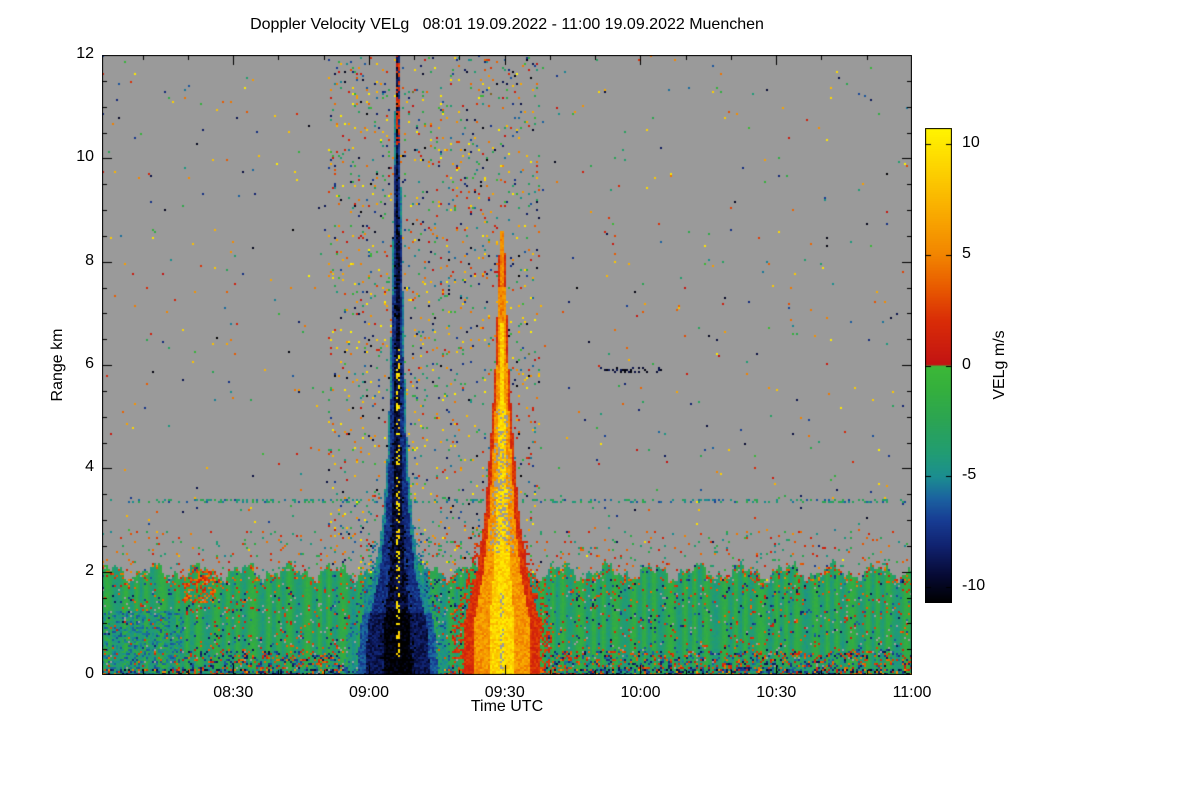 Image resolution: width=1200 pixels, height=800 pixels. I want to click on x-tick-label: 10:30, so click(776, 692).